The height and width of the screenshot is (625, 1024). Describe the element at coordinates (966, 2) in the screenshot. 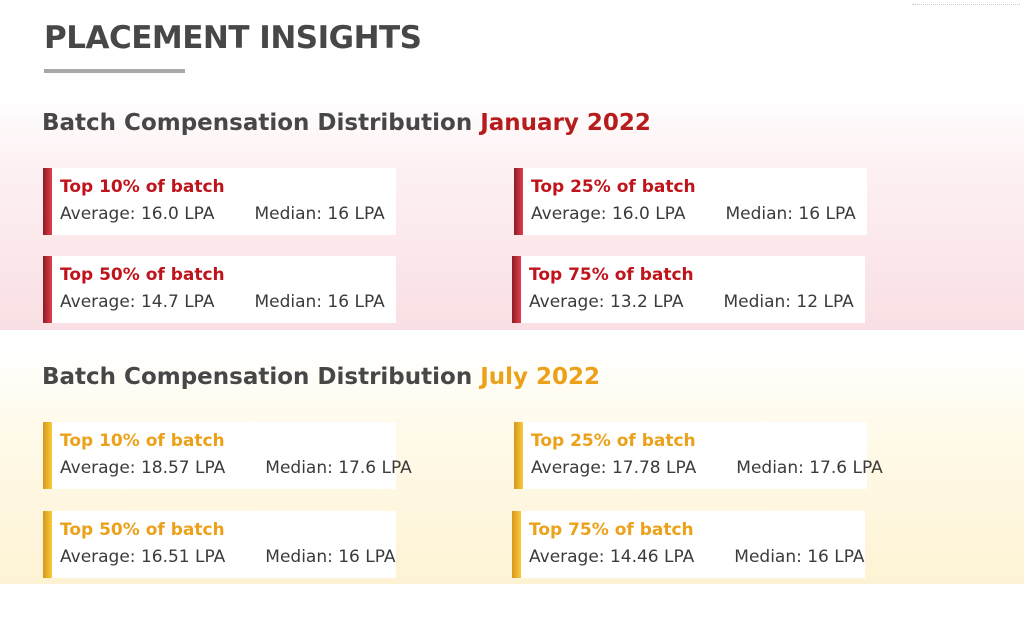

I see `decorative-divider` at that location.